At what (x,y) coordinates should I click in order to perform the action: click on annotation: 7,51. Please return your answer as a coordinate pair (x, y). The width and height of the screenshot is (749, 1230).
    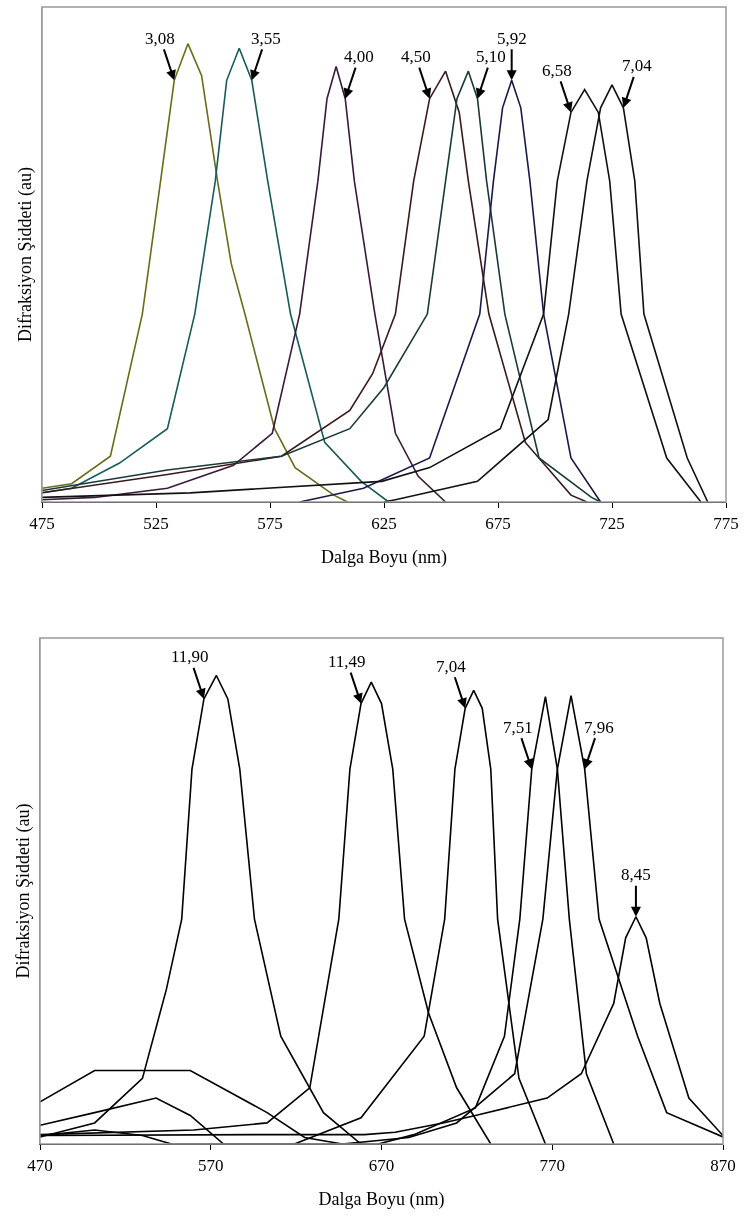
    Looking at the image, I should click on (518, 727).